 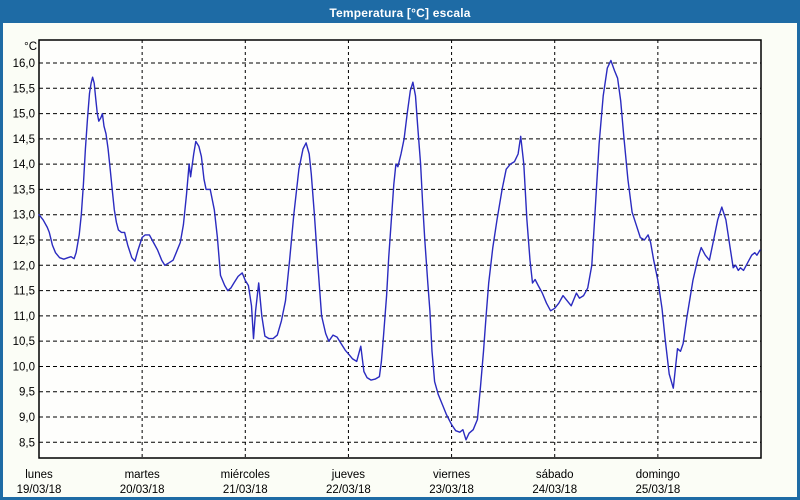 What do you see at coordinates (348, 475) in the screenshot?
I see `day-name-label: jueves` at bounding box center [348, 475].